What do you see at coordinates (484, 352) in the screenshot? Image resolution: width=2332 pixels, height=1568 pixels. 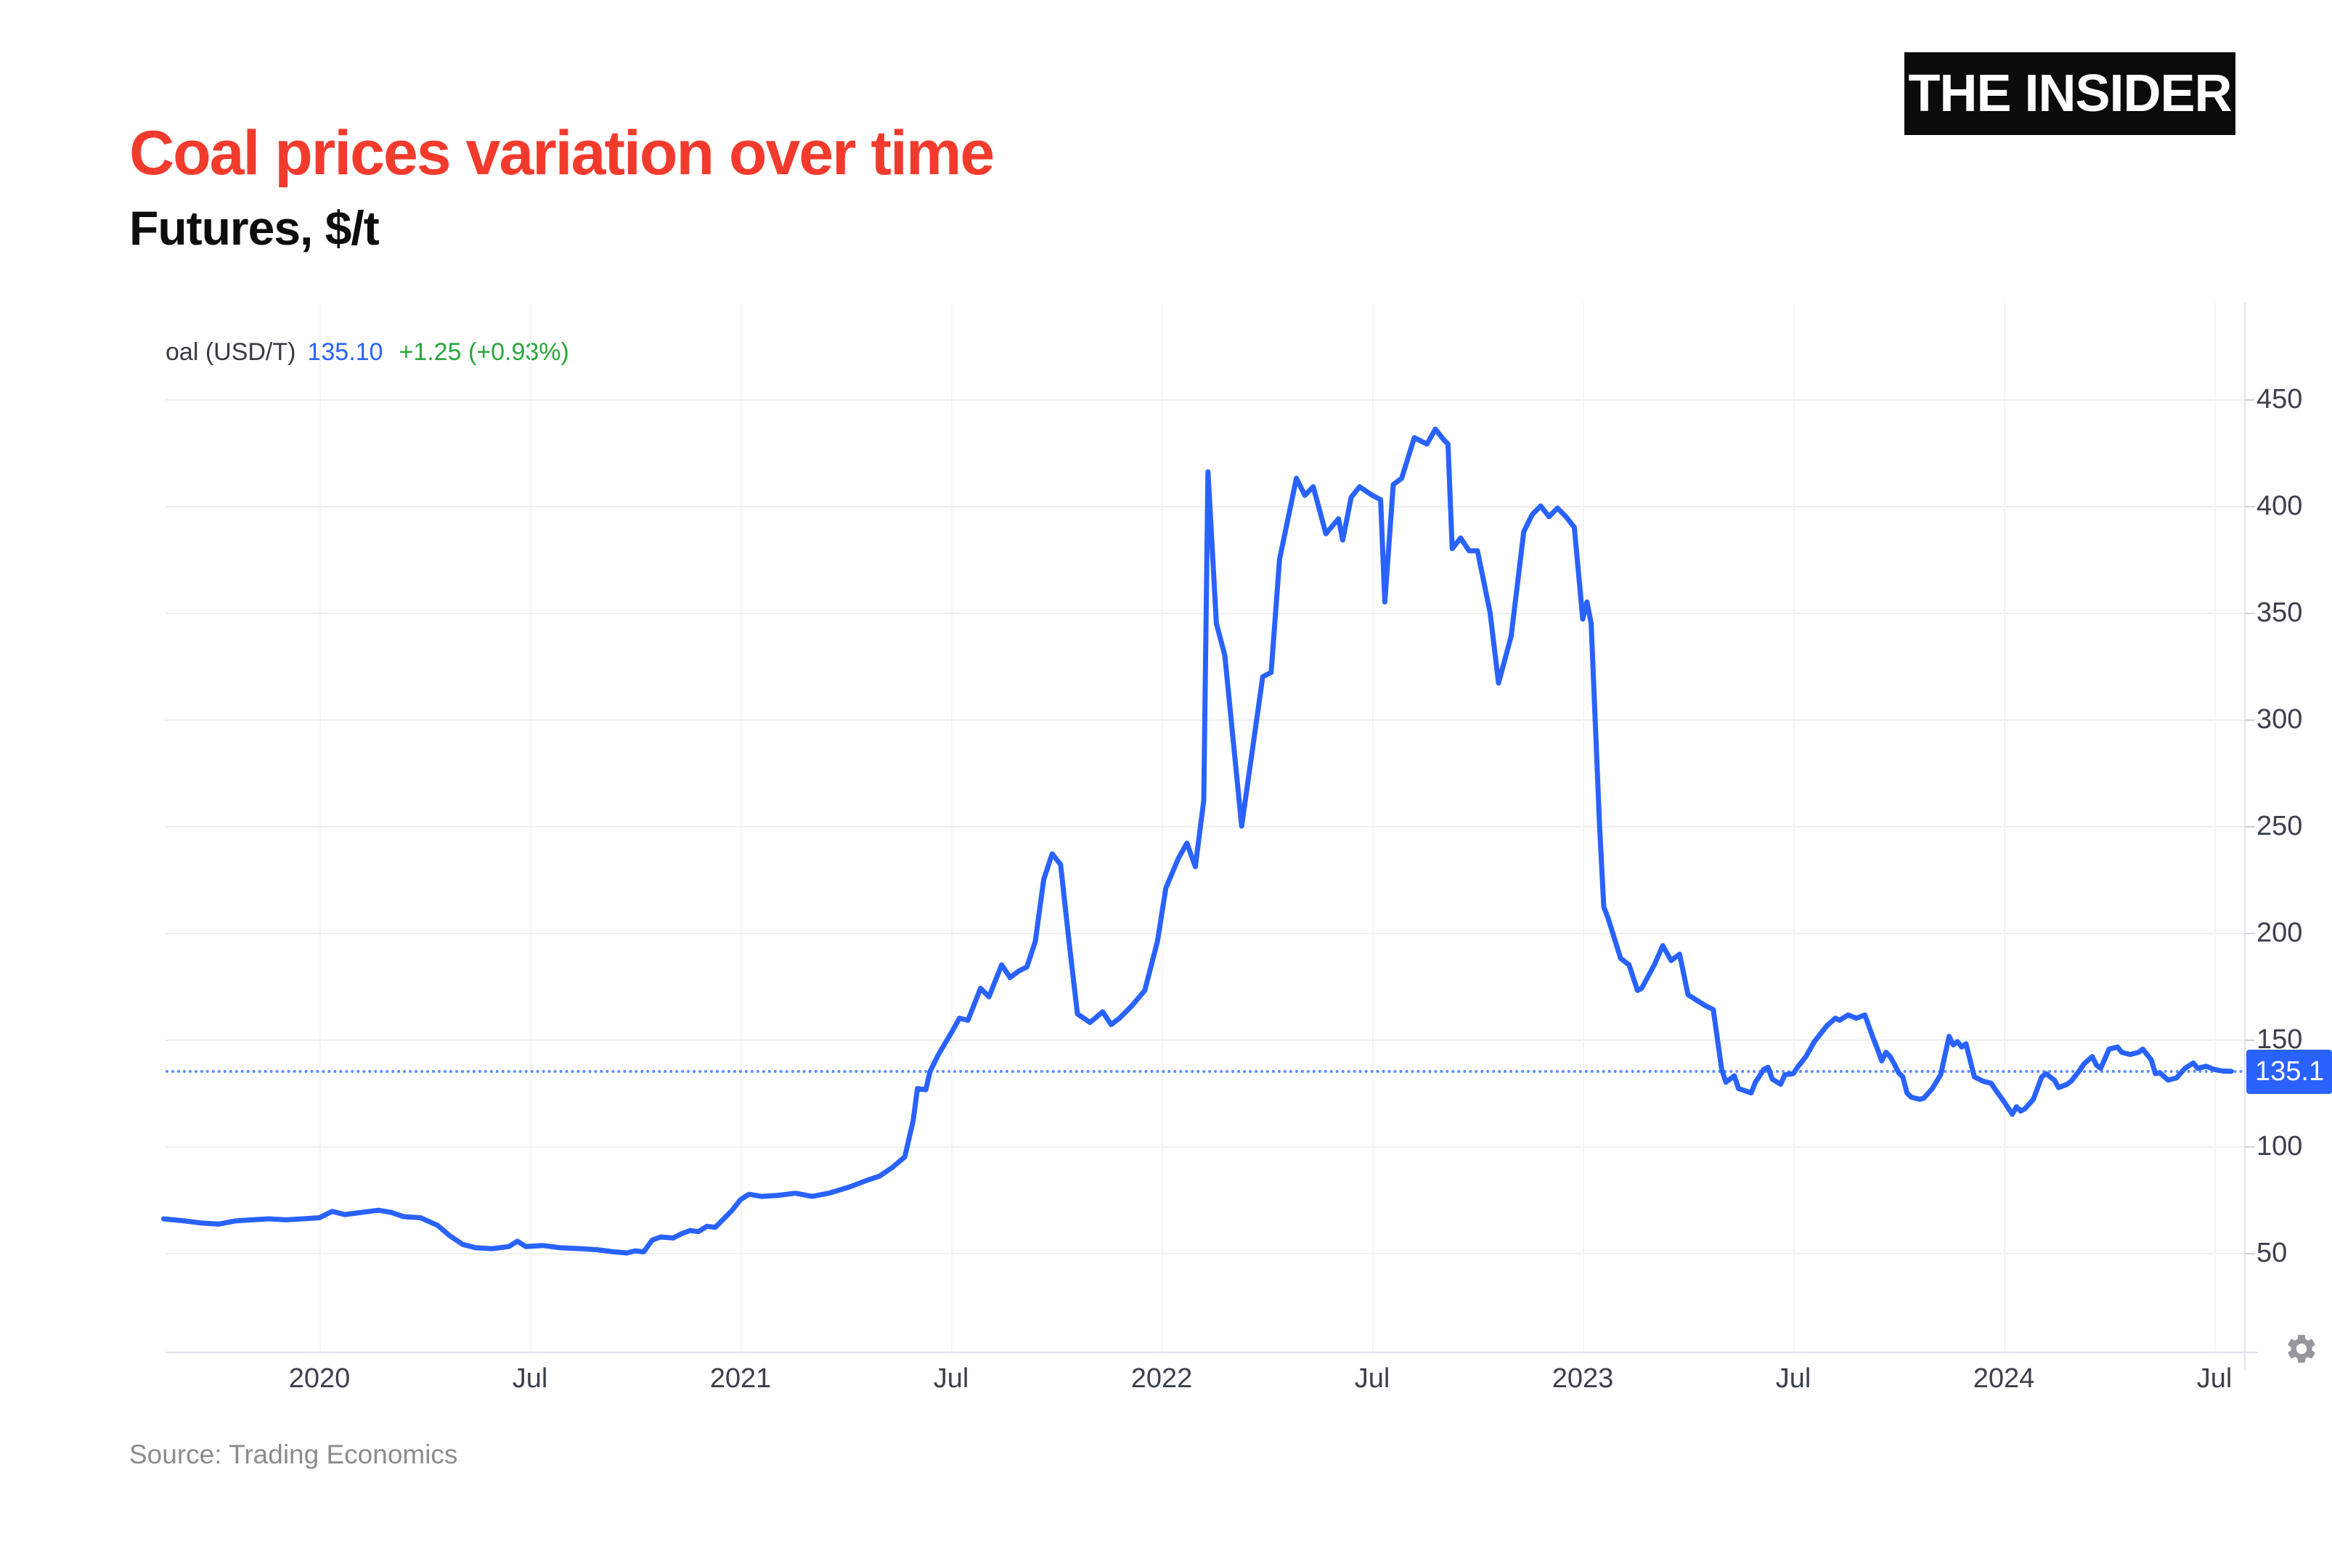 I see `legend-change: +1.25 (+0.93%)` at bounding box center [484, 352].